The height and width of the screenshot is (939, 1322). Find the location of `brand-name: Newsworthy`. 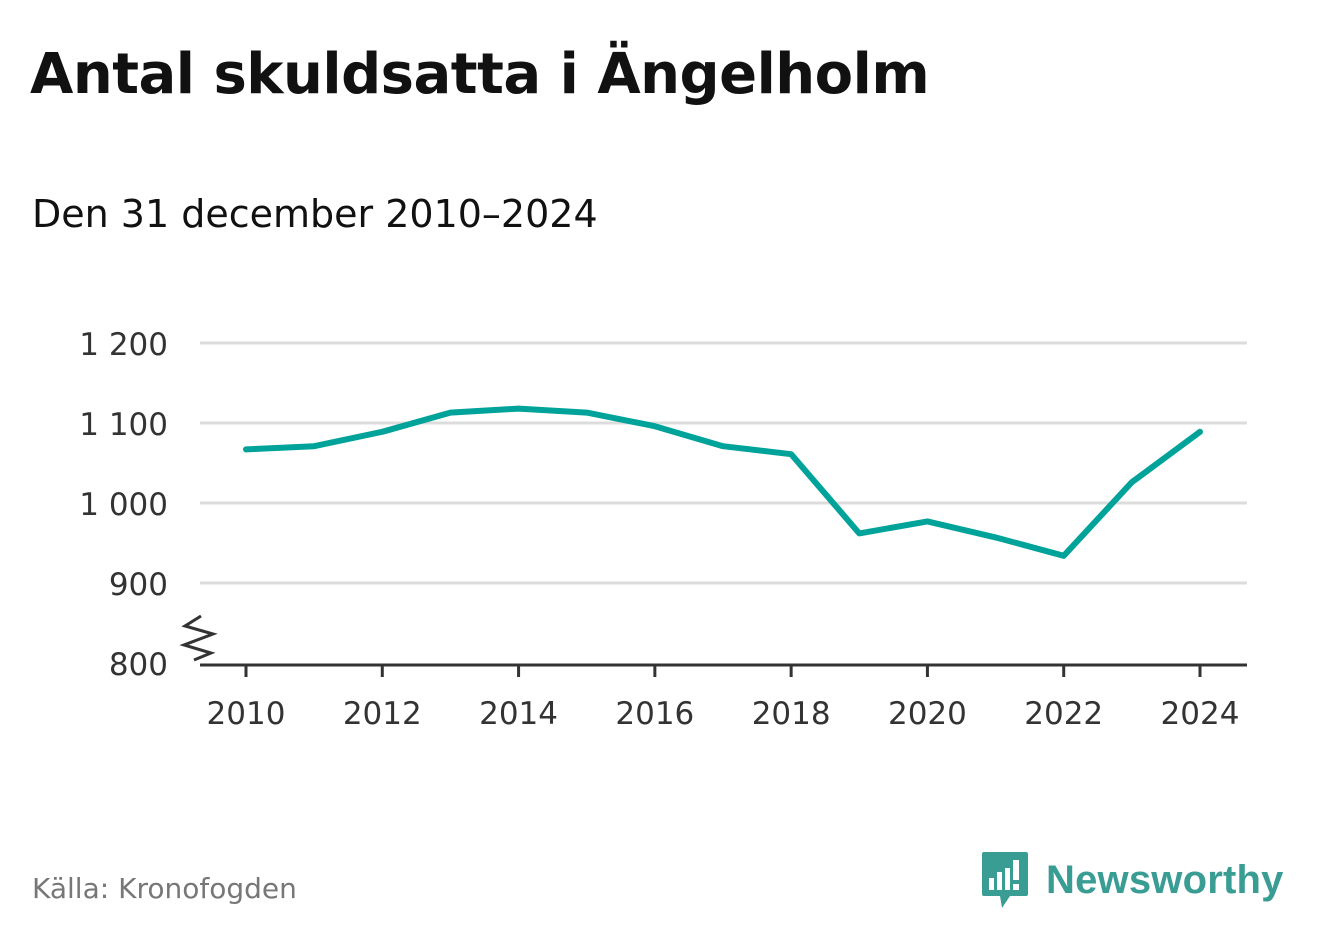

brand-name: Newsworthy is located at coordinates (1165, 879).